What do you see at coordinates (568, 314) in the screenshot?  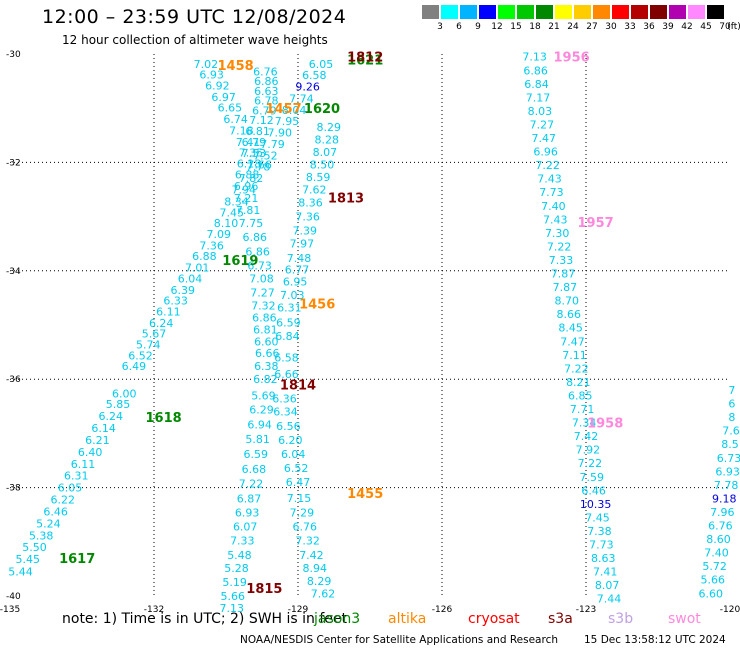 I see `data-point-label: 8.66` at bounding box center [568, 314].